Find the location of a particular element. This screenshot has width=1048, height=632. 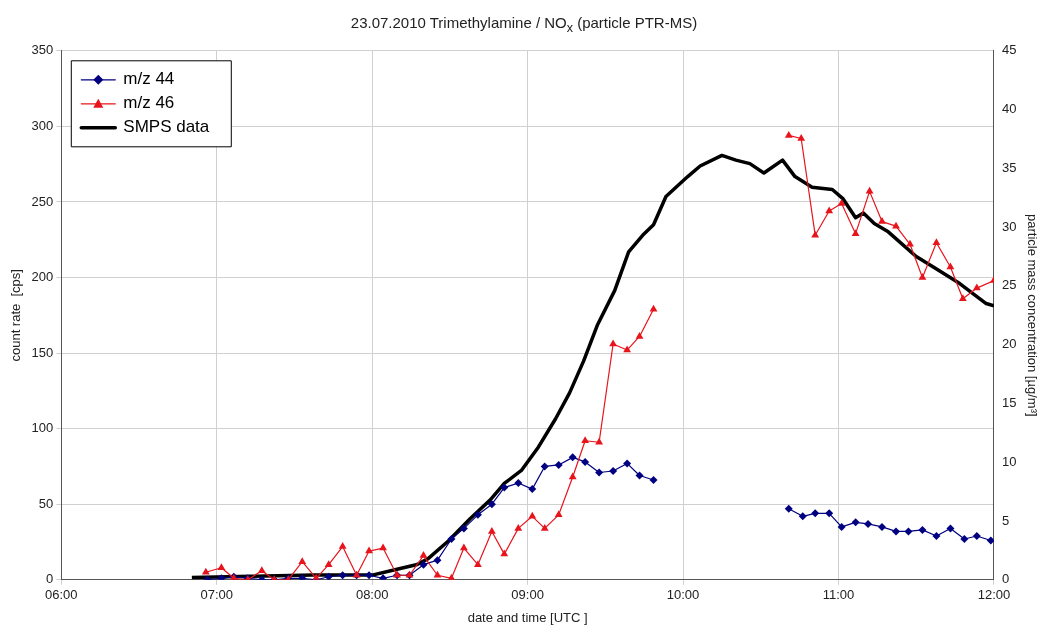

y-tick-label: 50 is located at coordinates (46, 503).